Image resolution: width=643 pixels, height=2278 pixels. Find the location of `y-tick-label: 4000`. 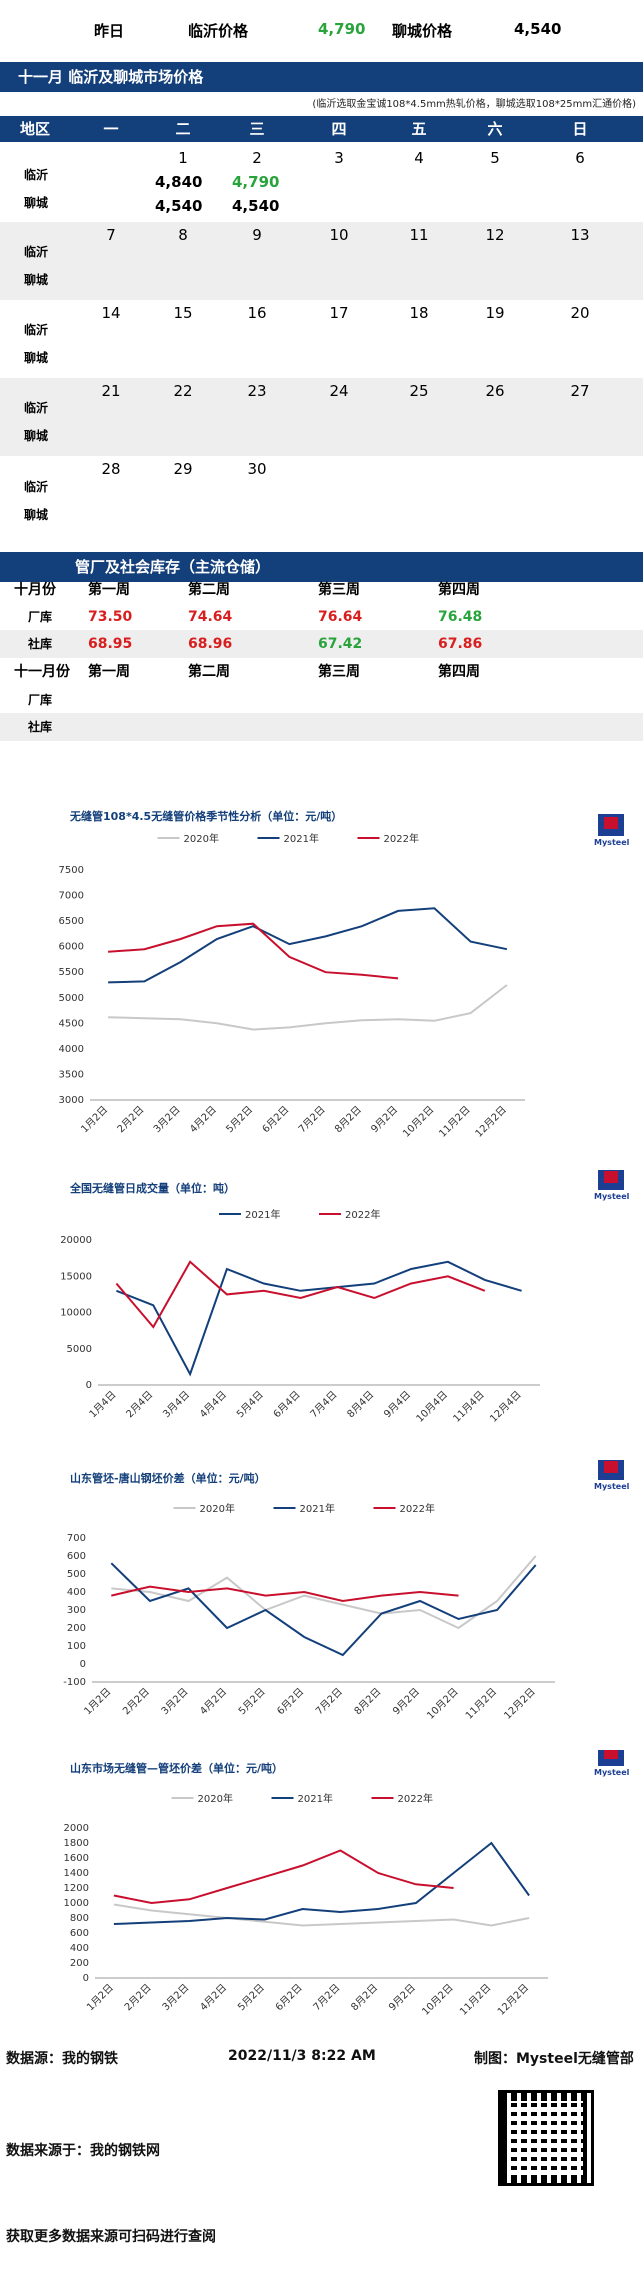

y-tick-label: 4000 is located at coordinates (71, 1049).